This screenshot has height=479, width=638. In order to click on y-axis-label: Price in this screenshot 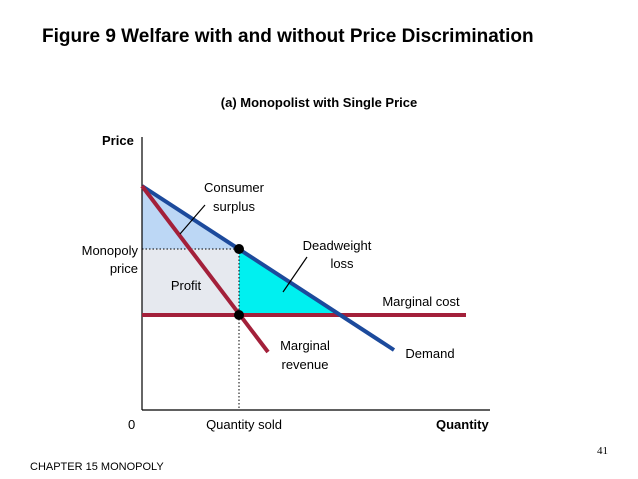, I will do `click(118, 140)`.